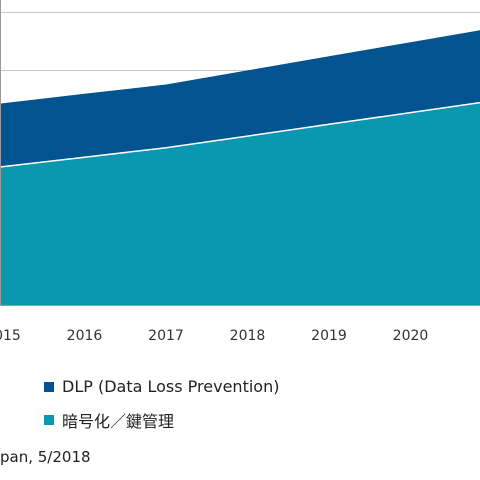  What do you see at coordinates (118, 421) in the screenshot?
I see `legend-label-encryption: 暗号化／鍵管理` at bounding box center [118, 421].